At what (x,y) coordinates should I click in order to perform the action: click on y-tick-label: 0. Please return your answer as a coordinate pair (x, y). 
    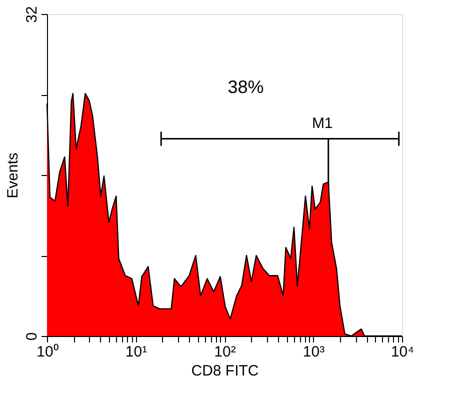
    Looking at the image, I should click on (32, 336).